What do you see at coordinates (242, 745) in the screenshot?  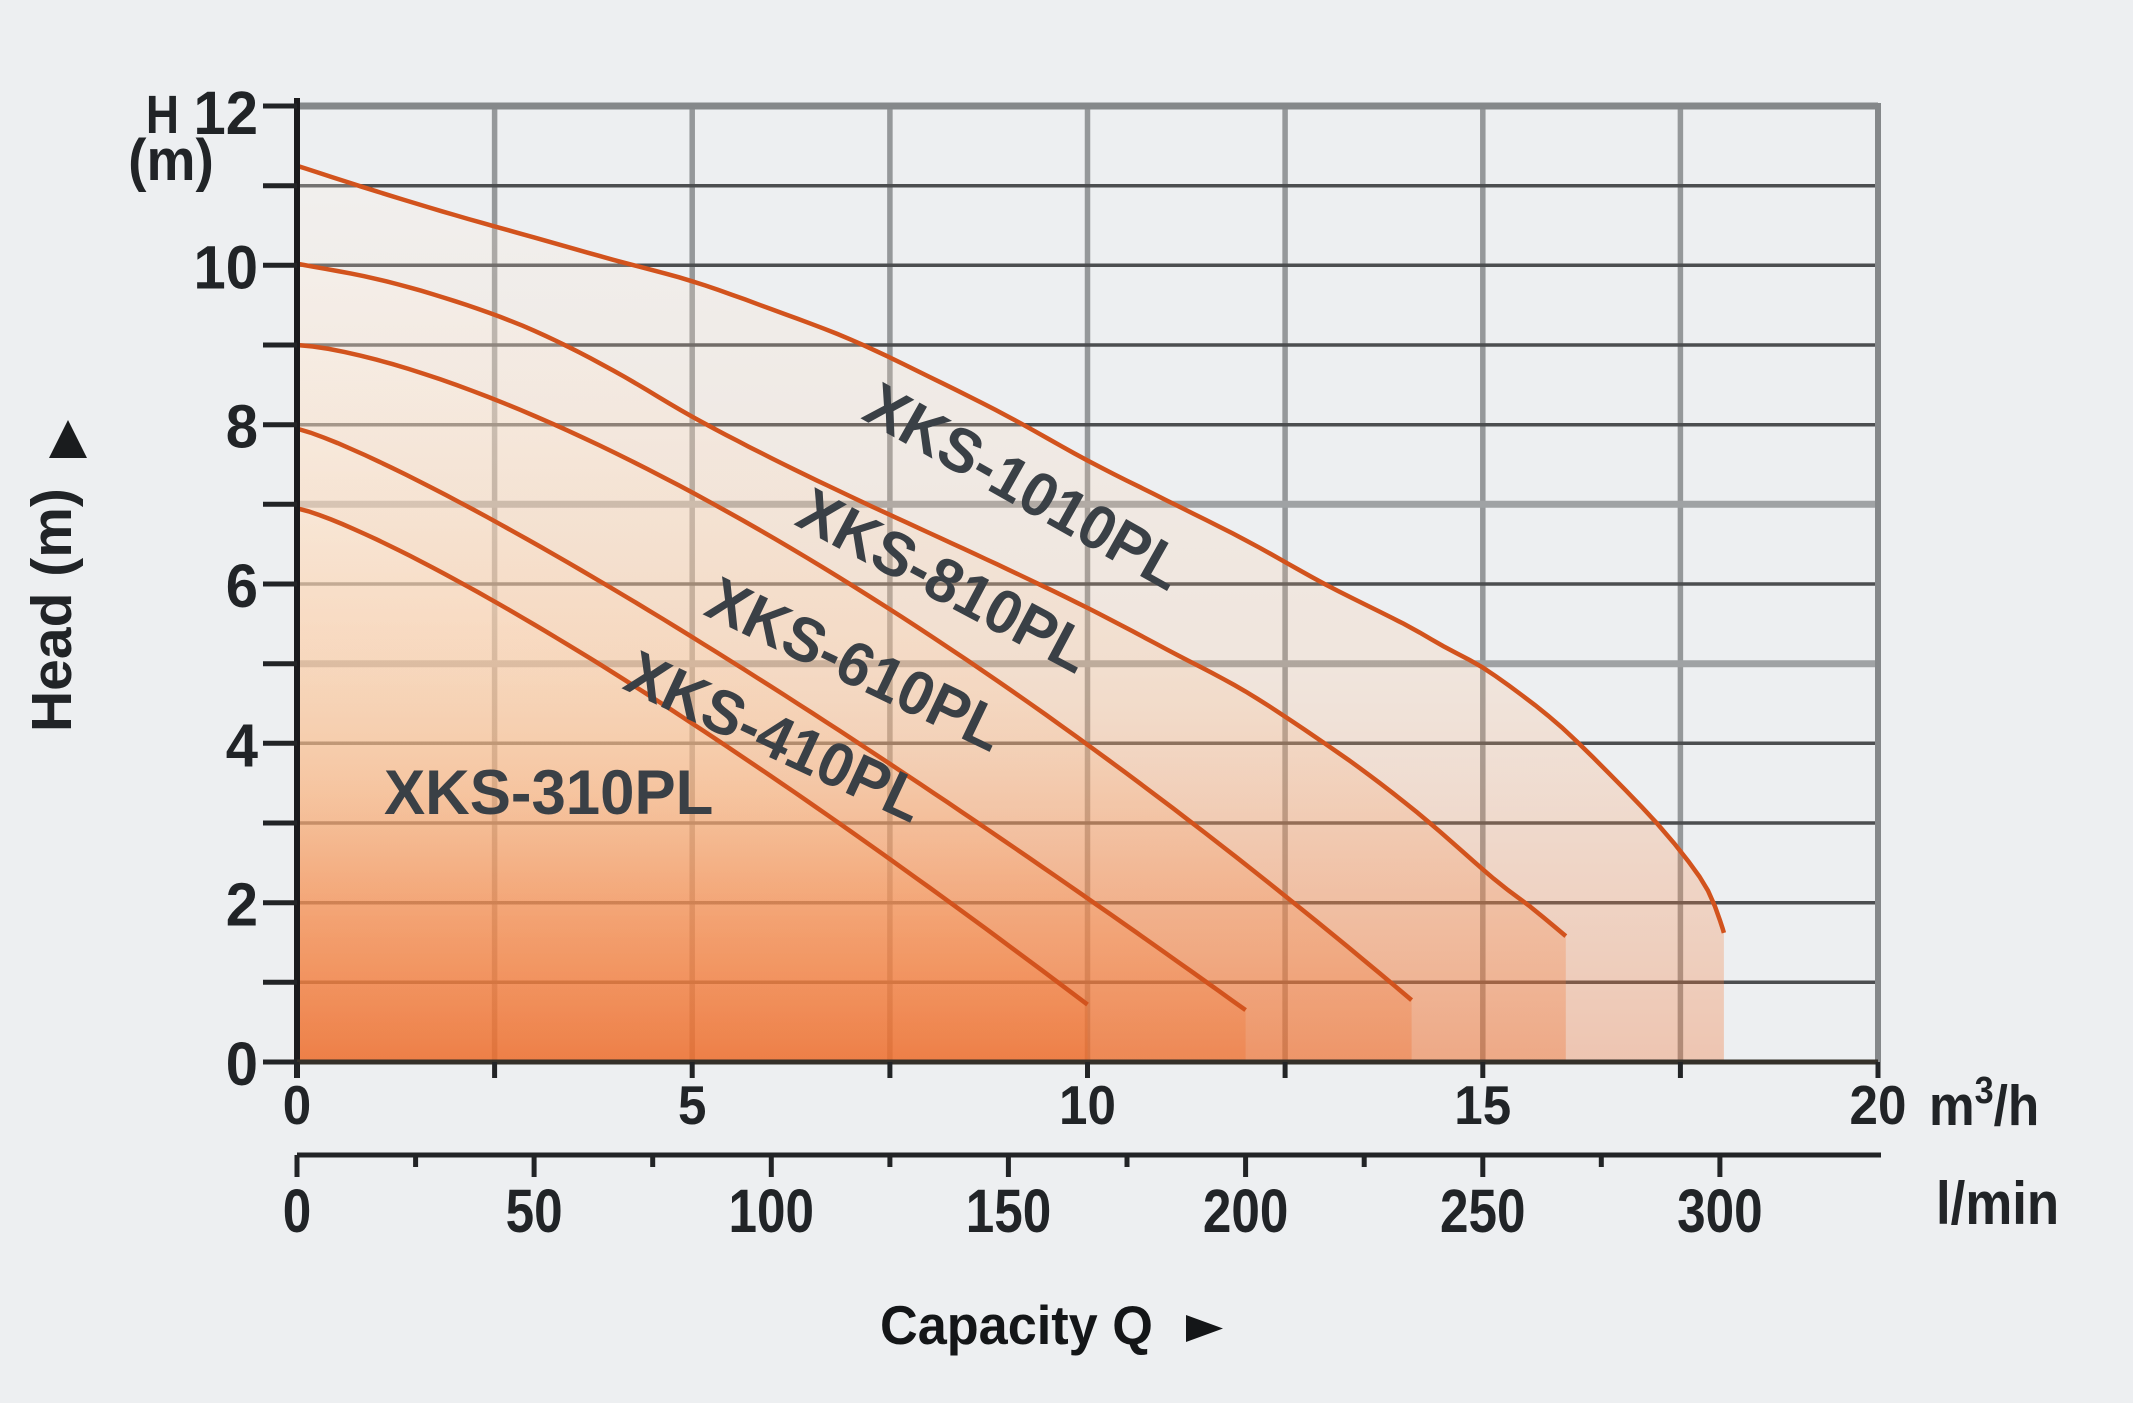 I see `svg-text: 4` at bounding box center [242, 745].